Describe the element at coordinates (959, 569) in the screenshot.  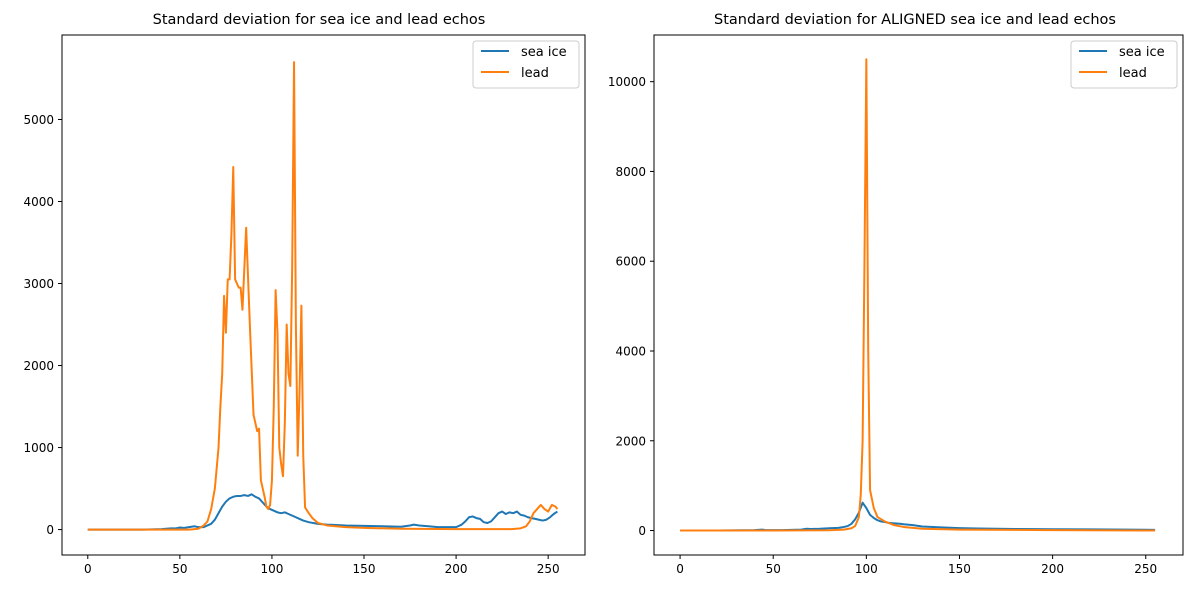
I see `right-x-tick-label: 150` at that location.